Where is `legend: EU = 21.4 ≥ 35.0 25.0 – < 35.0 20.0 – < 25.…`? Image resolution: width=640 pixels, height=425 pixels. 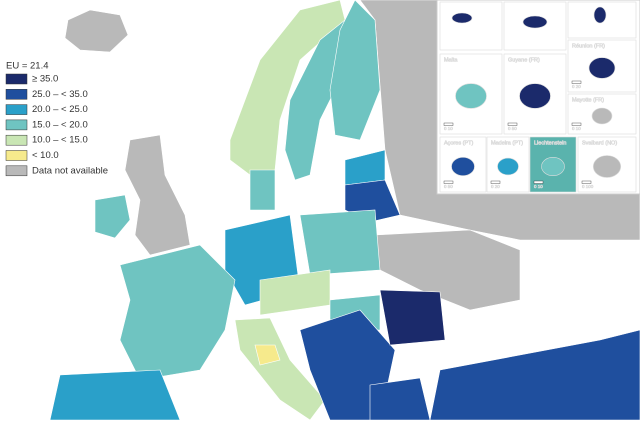
legend: EU = 21.4 ≥ 35.0 25.0 – < 35.0 20.0 – < 25.… is located at coordinates (56, 119).